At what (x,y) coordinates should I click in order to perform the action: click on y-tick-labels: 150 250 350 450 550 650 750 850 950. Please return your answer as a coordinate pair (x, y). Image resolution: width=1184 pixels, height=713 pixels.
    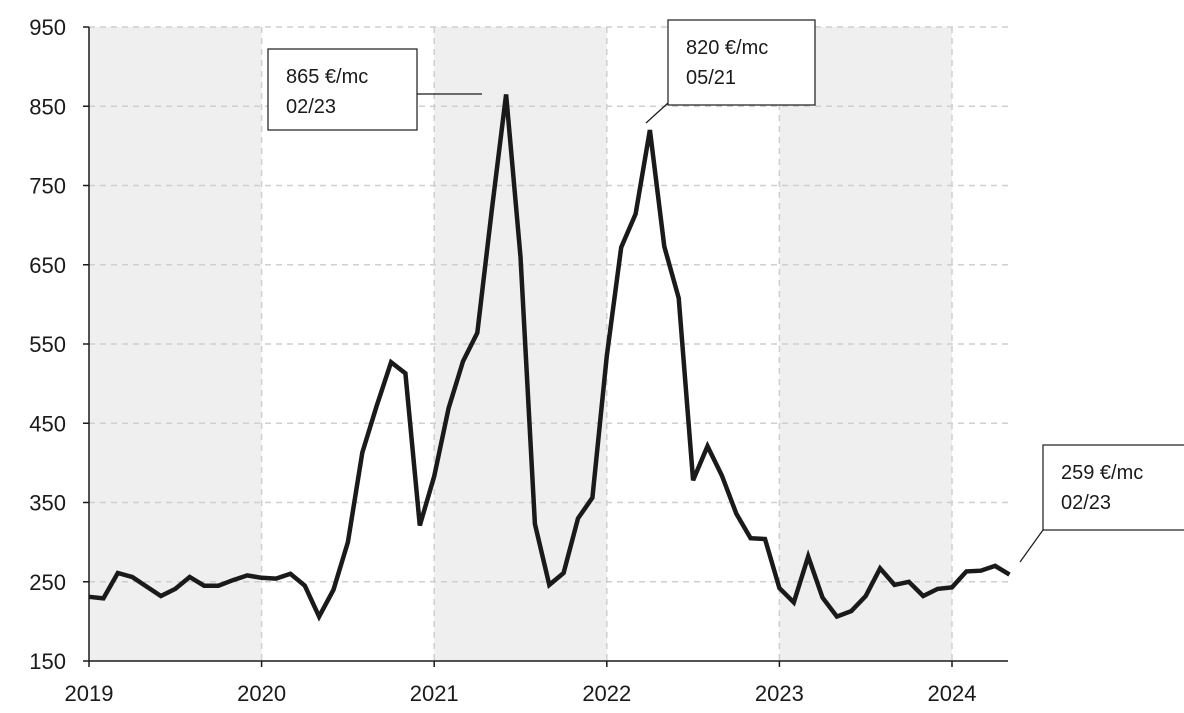
    Looking at the image, I should click on (59, 344).